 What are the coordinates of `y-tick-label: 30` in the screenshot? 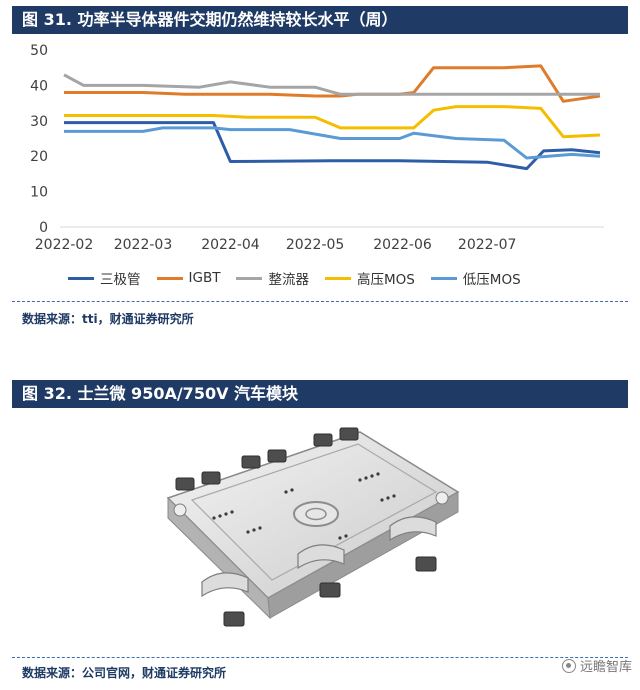 It's located at (39, 122).